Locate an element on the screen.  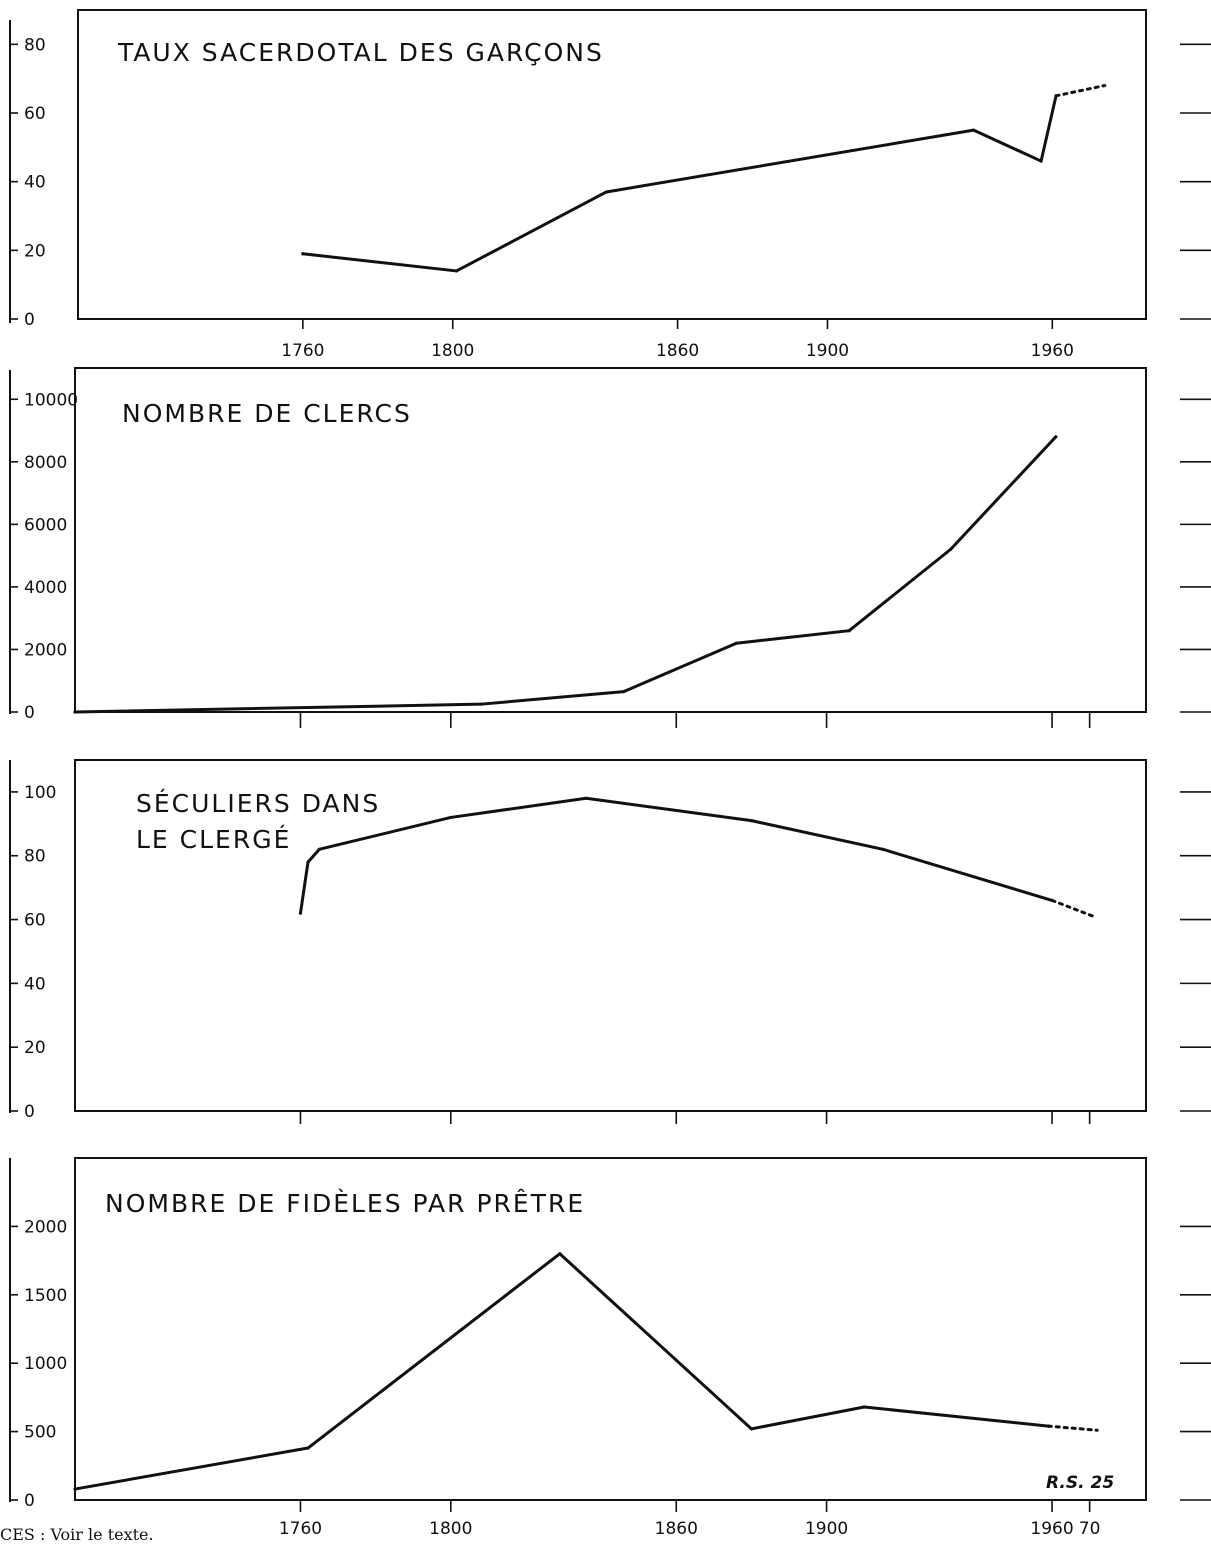
panel-title-line-1: SÉCULIERS DANS is located at coordinates (258, 803).